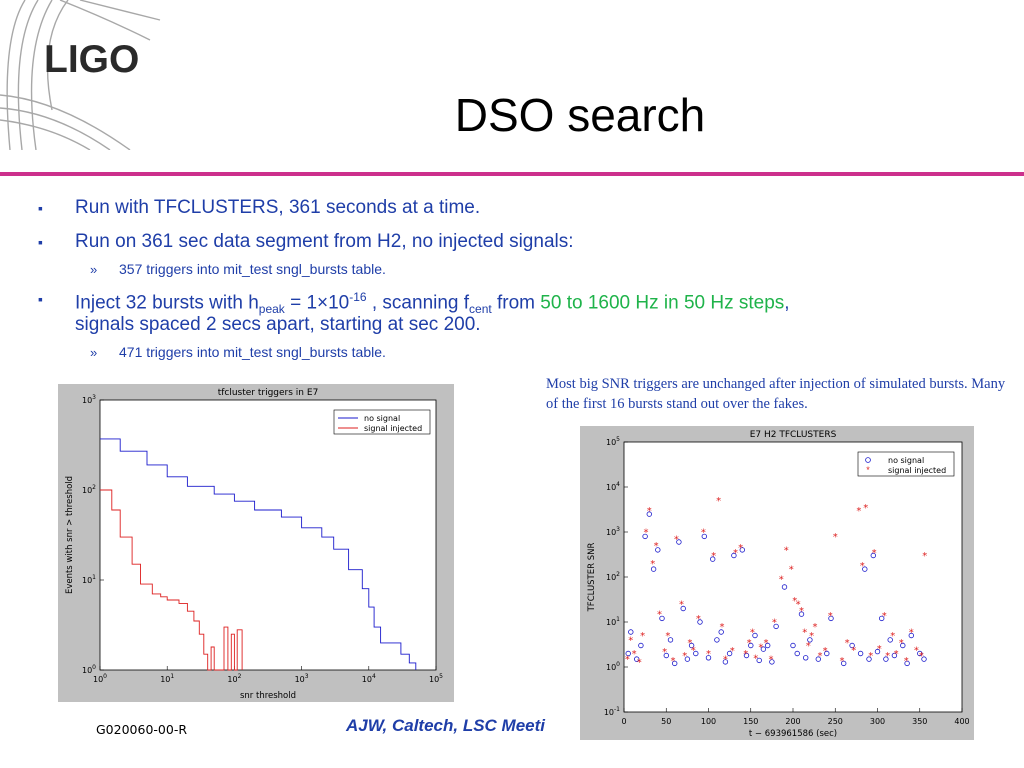 This screenshot has height=768, width=1024. I want to click on x-tick-label: 250, so click(835, 721).